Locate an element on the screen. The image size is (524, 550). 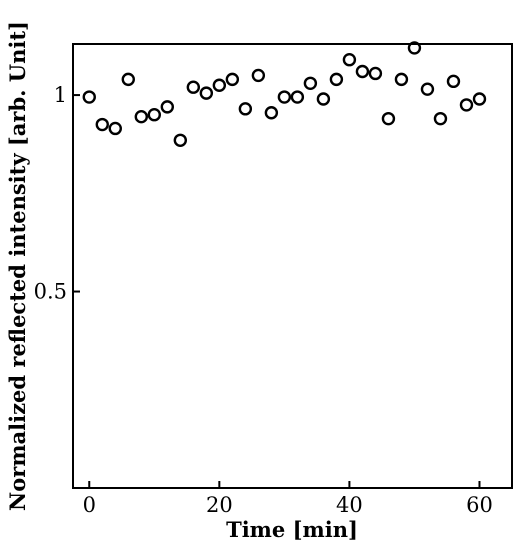
data-markers is located at coordinates (284, 94).